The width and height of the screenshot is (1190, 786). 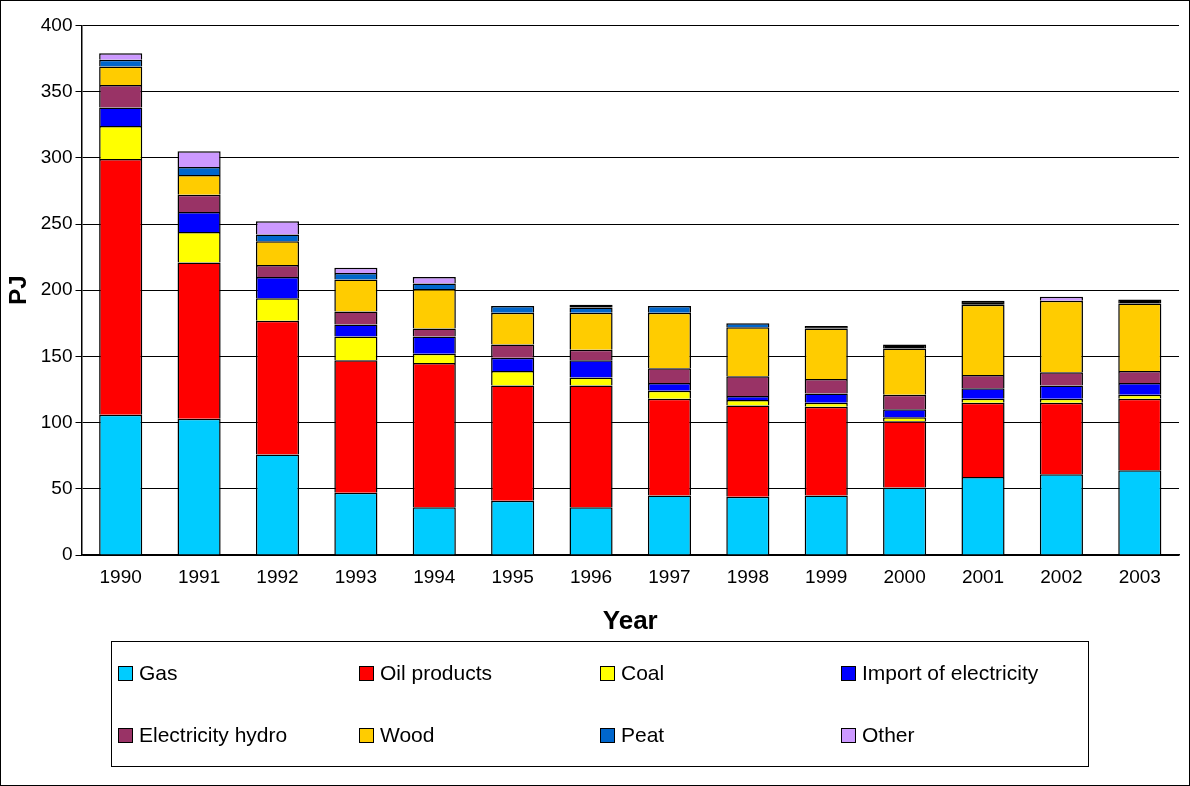 What do you see at coordinates (434, 576) in the screenshot?
I see `x-tick-label: 1994` at bounding box center [434, 576].